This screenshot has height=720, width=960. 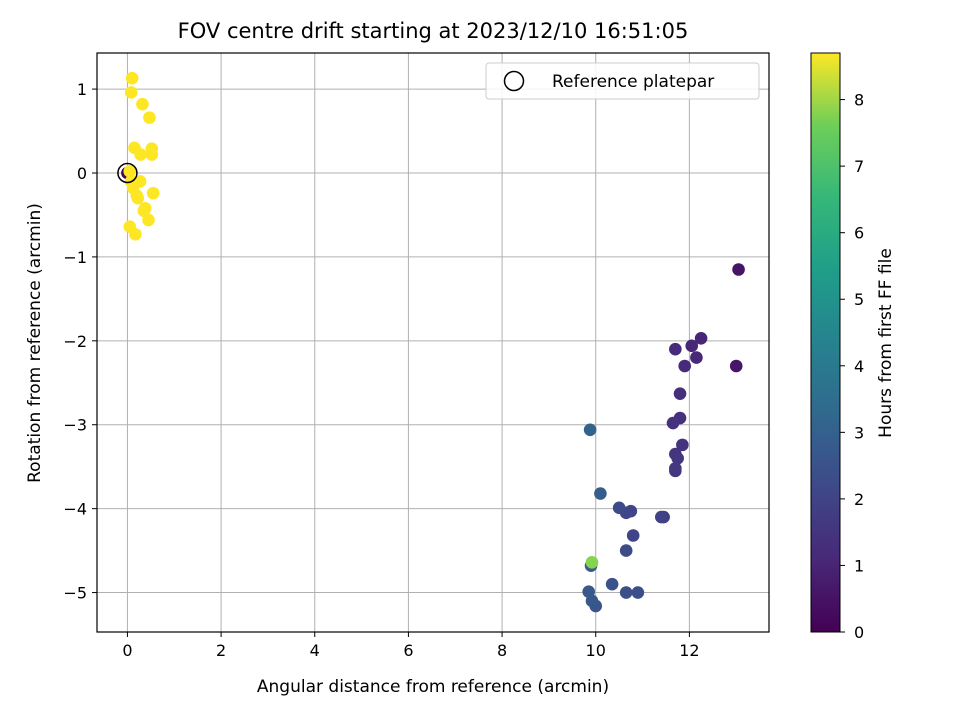 What do you see at coordinates (502, 650) in the screenshot?
I see `x-tick-label: 8` at bounding box center [502, 650].